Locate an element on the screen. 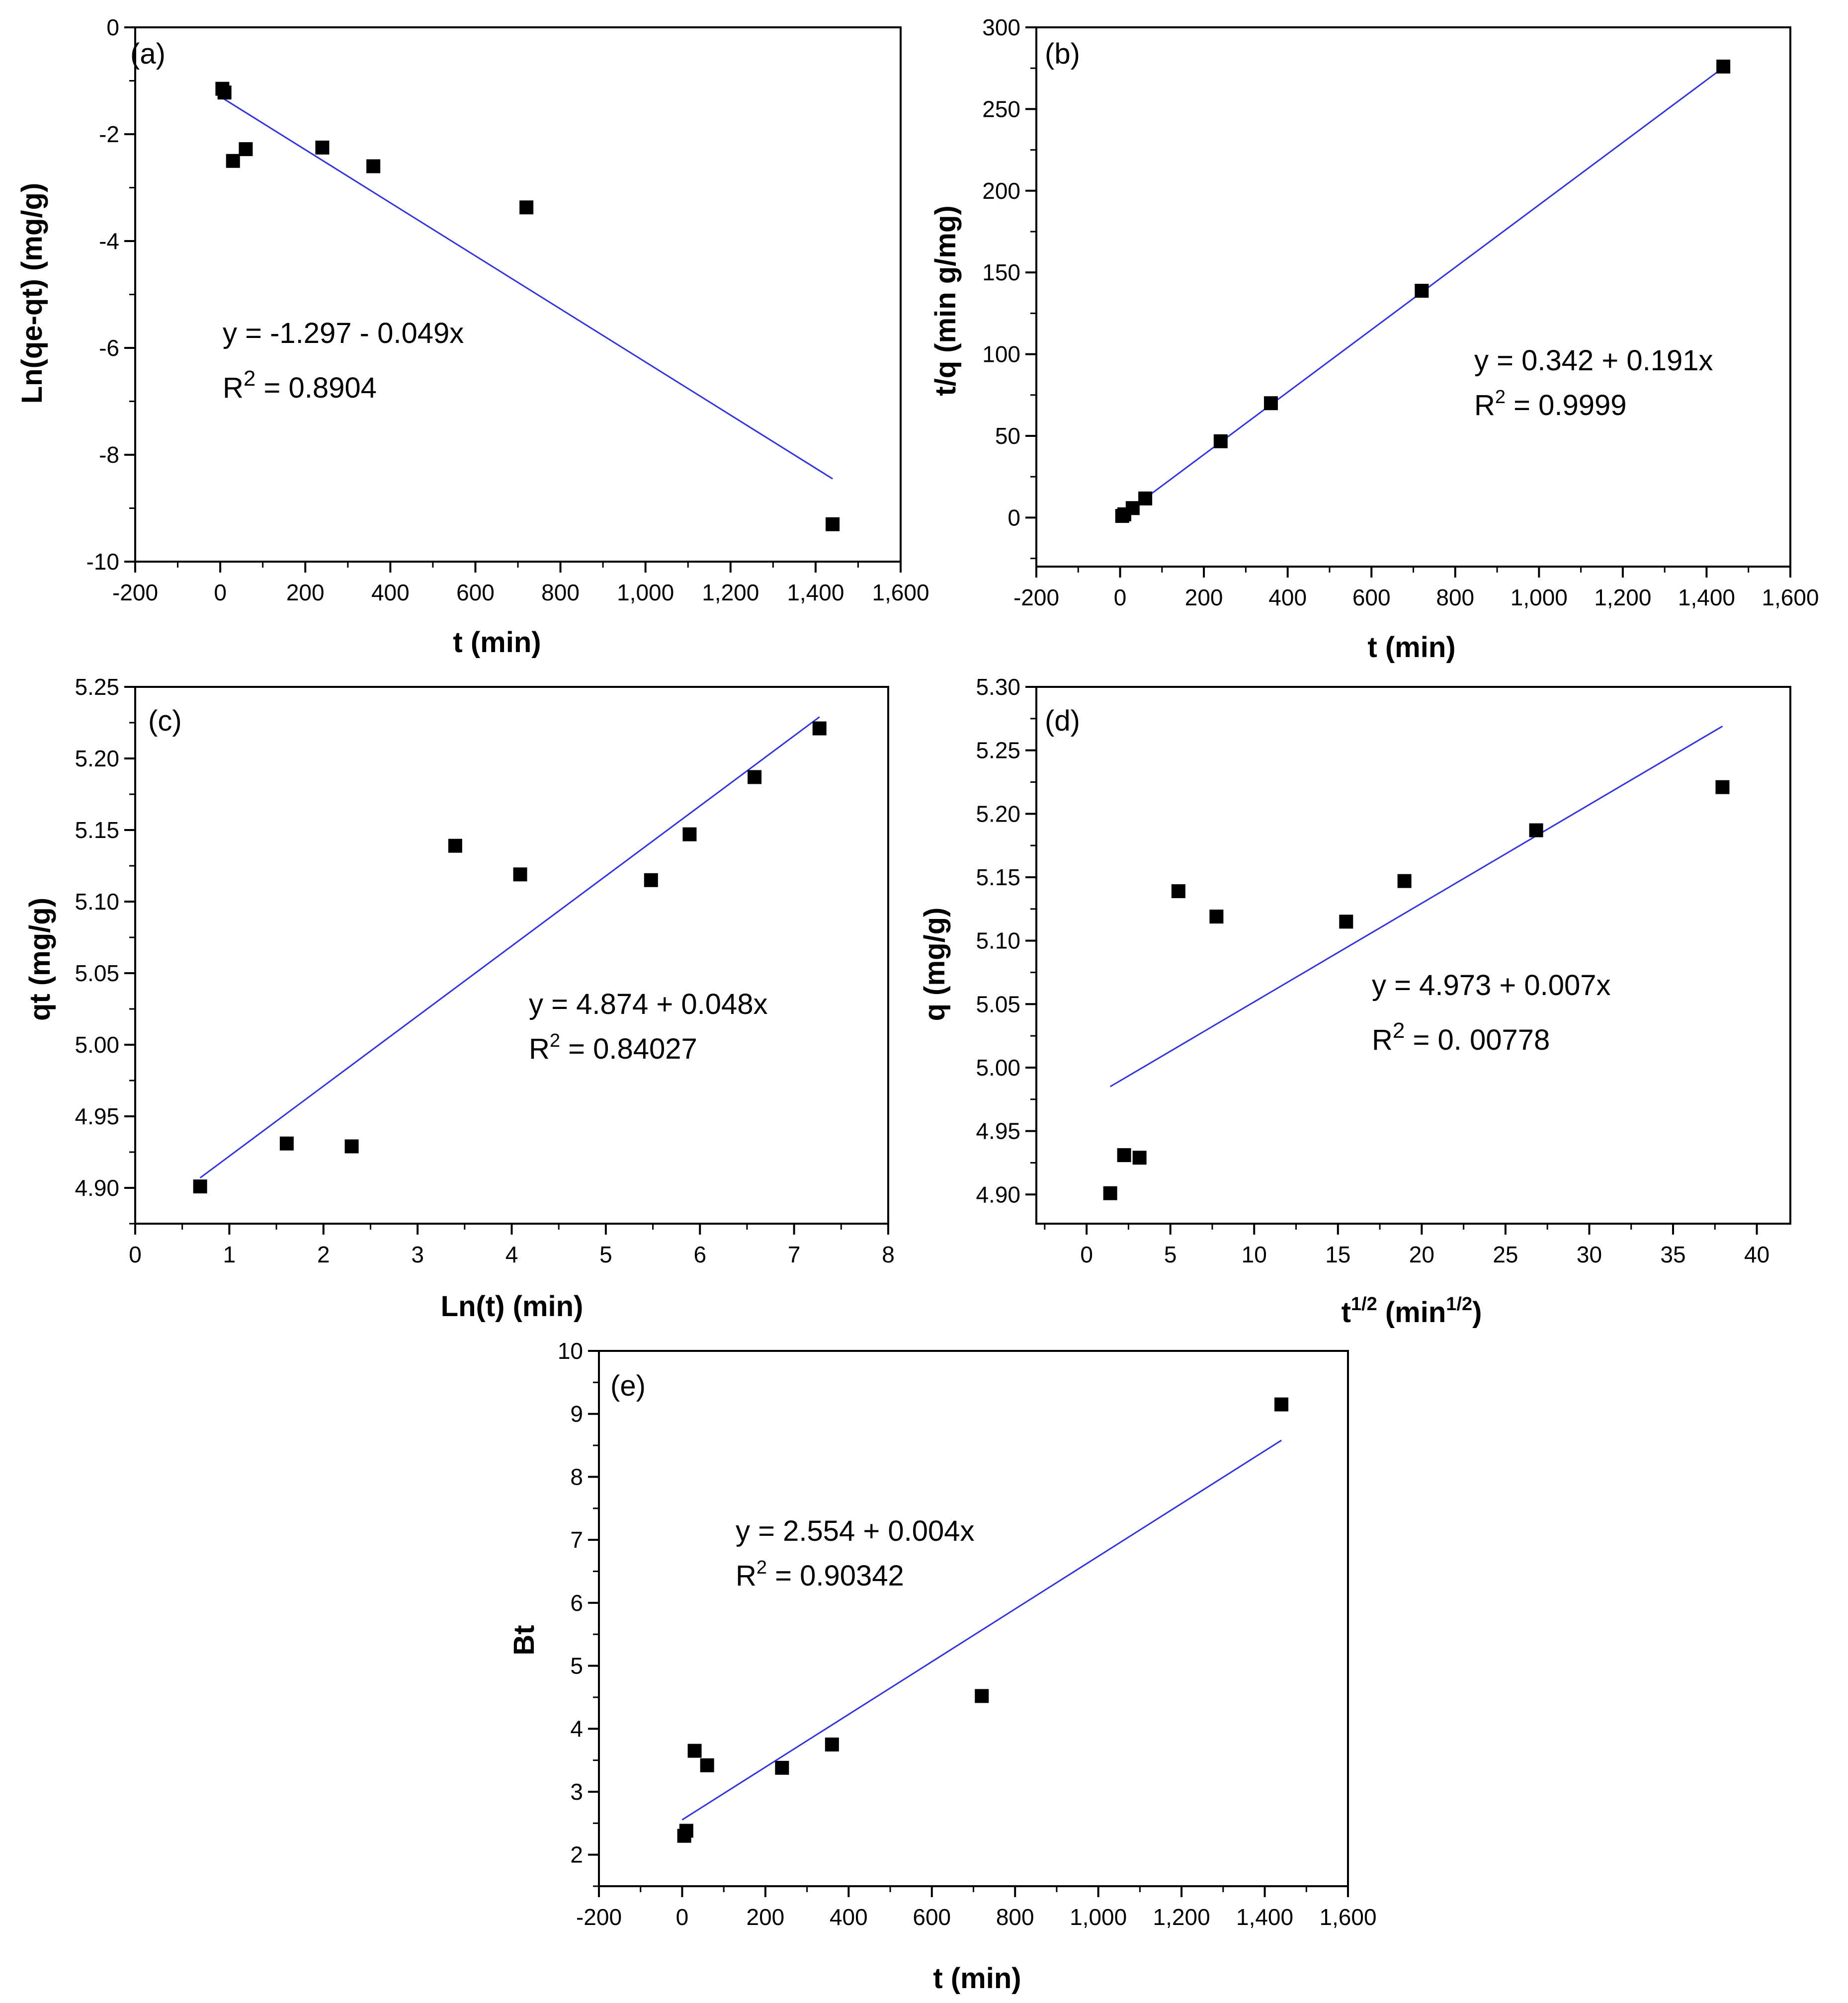 The height and width of the screenshot is (2003, 1848). x-tick-label-b: 1,000 is located at coordinates (1539, 597).